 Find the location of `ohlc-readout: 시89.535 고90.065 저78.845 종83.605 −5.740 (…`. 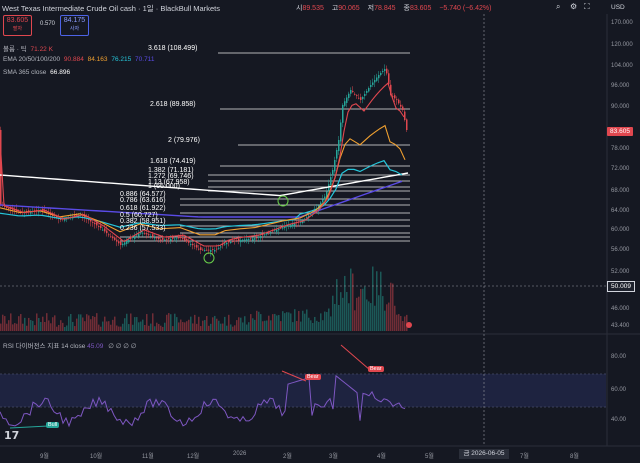

ohlc-readout: 시89.535 고90.065 저78.845 종83.605 −5.740 (… is located at coordinates (395, 8).